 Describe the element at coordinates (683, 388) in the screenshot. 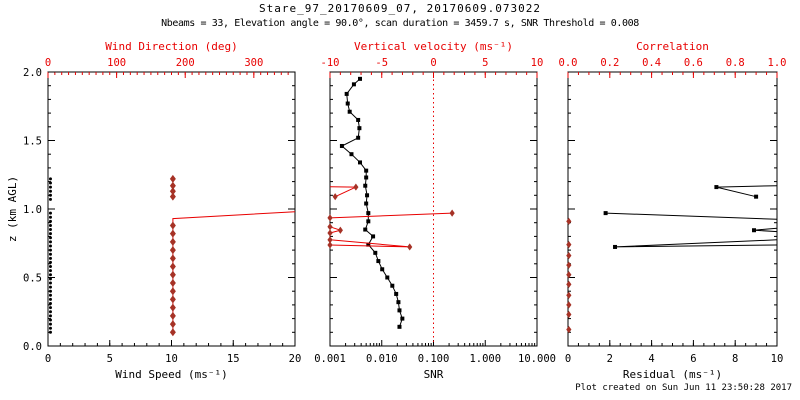

I see `plot-created-timestamp: Plot created on Sun Jun 11 23:50:28 2017` at that location.